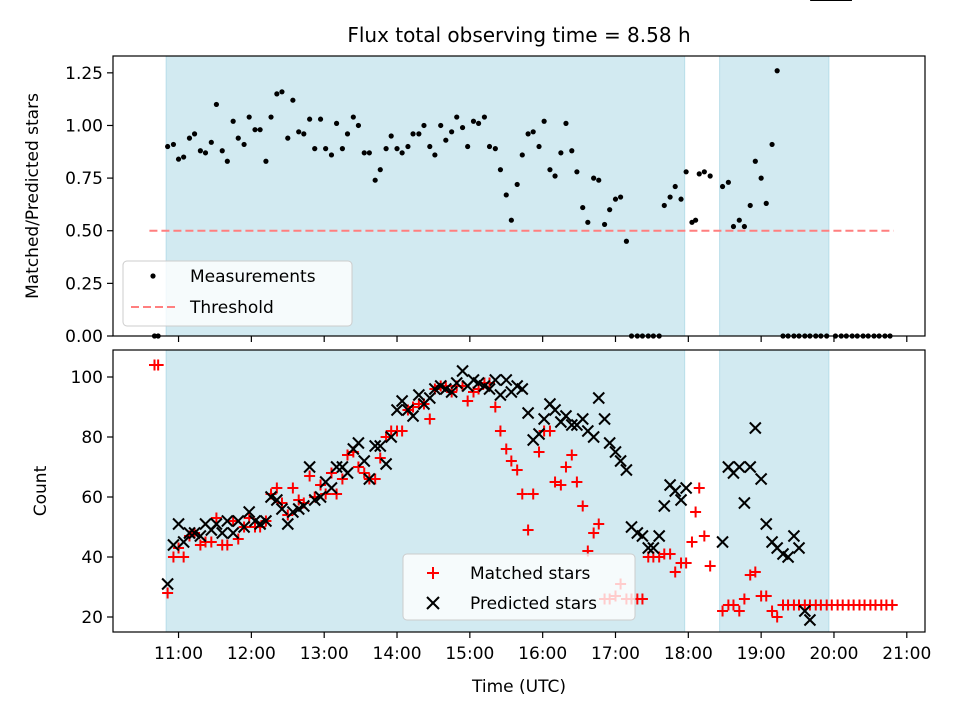  What do you see at coordinates (433, 603) in the screenshot?
I see `legend-predicted-marker` at bounding box center [433, 603].